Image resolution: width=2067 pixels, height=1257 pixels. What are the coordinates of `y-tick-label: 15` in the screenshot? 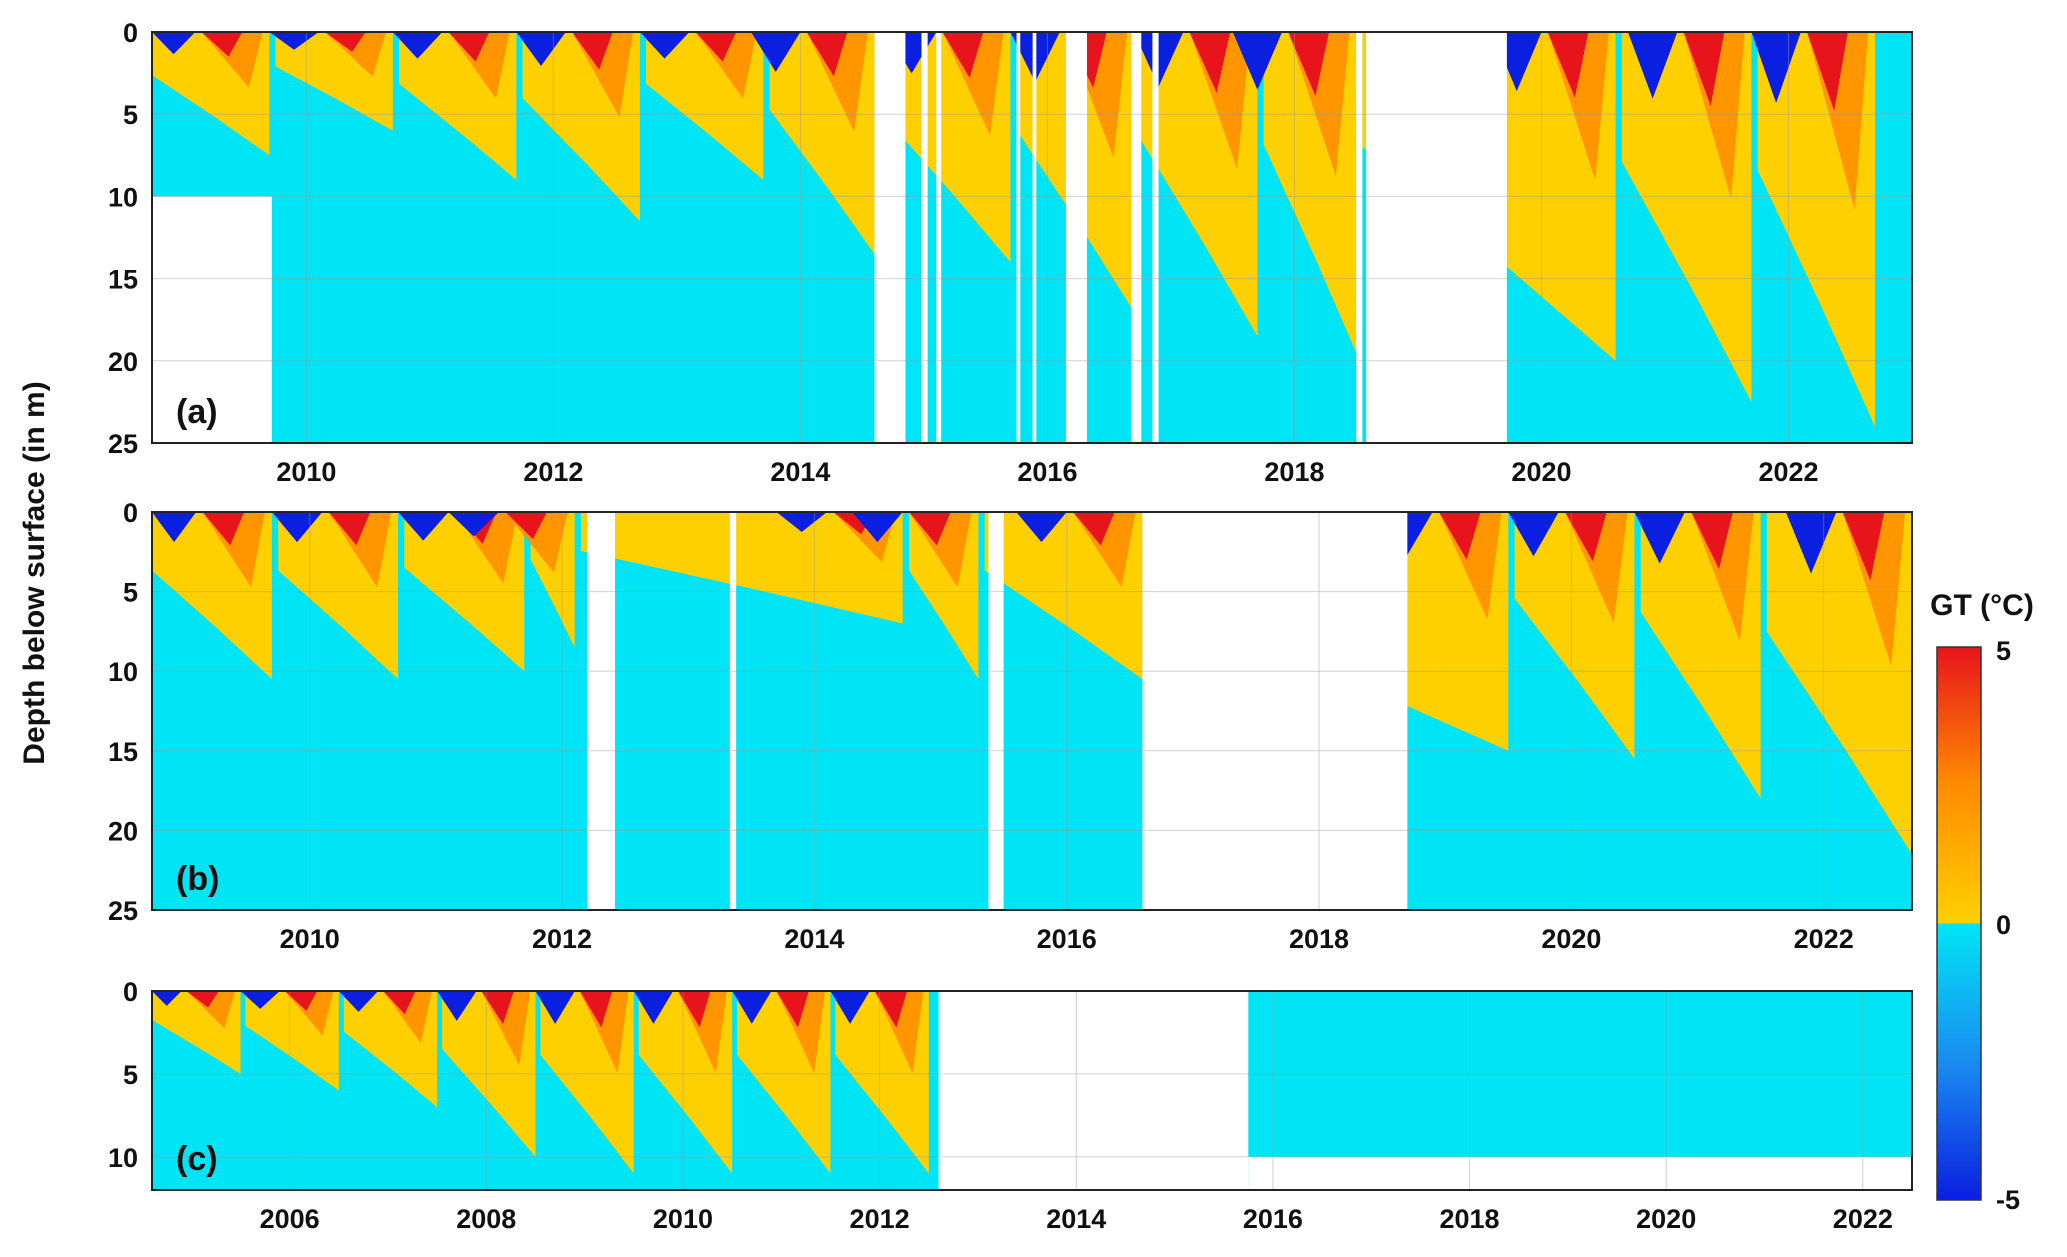 It's located at (123, 752).